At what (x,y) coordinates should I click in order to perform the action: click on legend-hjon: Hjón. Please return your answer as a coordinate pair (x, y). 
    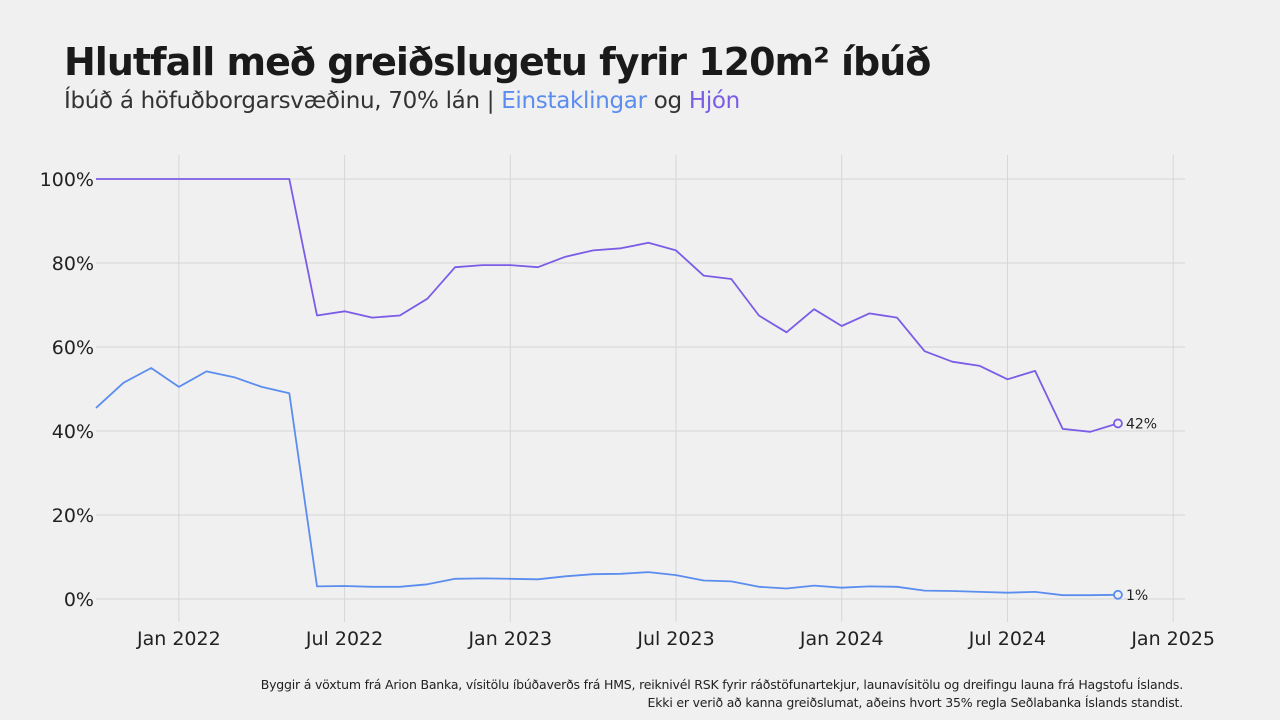
    Looking at the image, I should click on (714, 101).